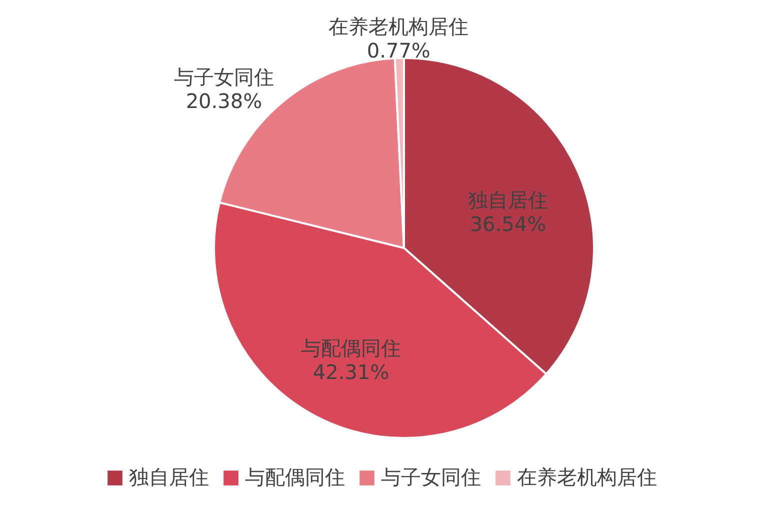  Describe the element at coordinates (224, 76) in the screenshot. I see `slice-label: 与子女同住` at that location.